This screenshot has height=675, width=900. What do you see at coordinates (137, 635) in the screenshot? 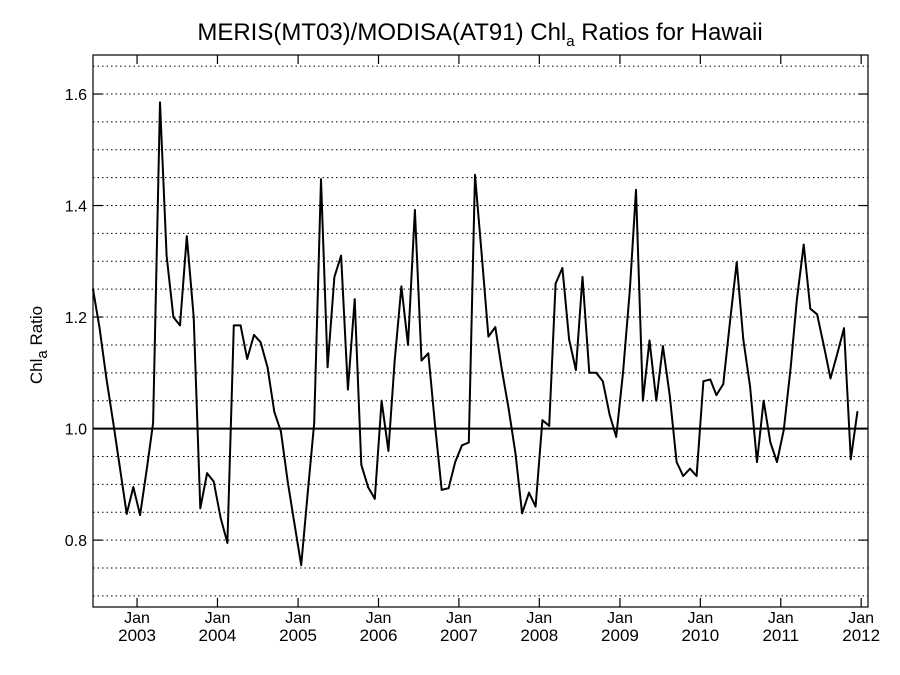
I see `x-tick-year-label: 2003` at bounding box center [137, 635].